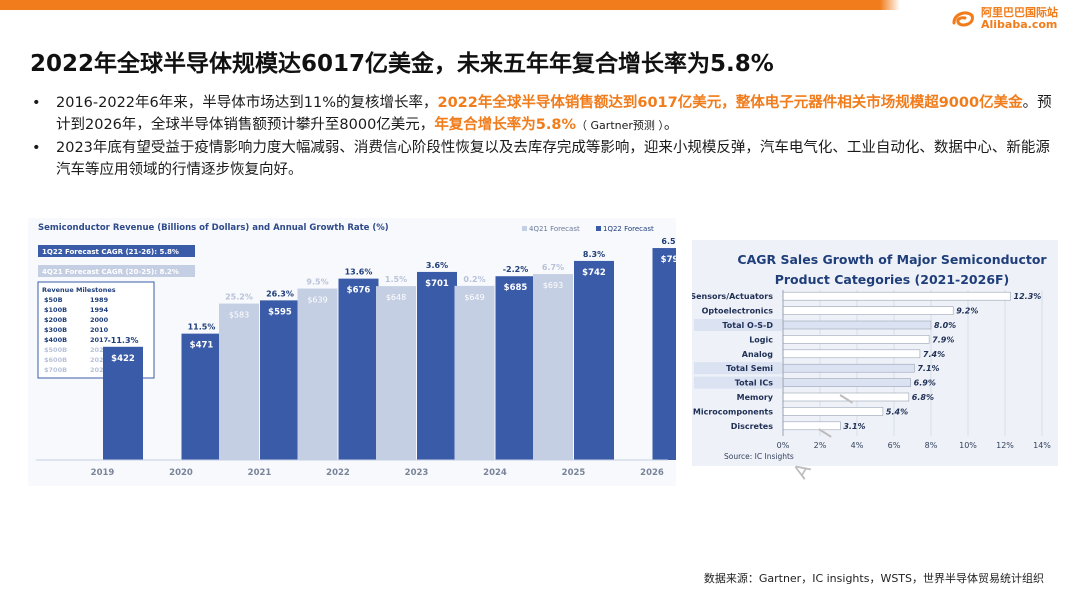  I want to click on milestone-value: $500B, so click(55, 350).